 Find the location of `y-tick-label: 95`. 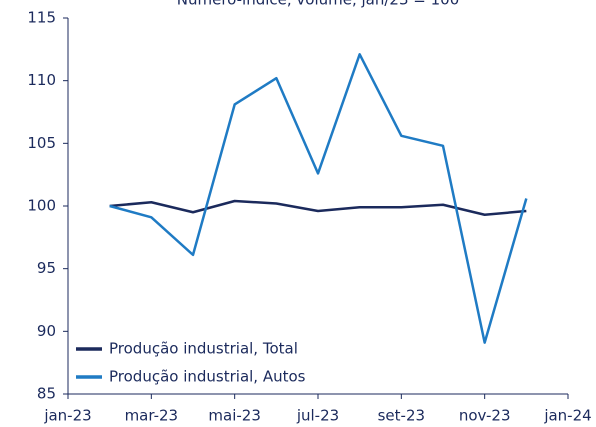

y-tick-label: 95 is located at coordinates (46, 268).